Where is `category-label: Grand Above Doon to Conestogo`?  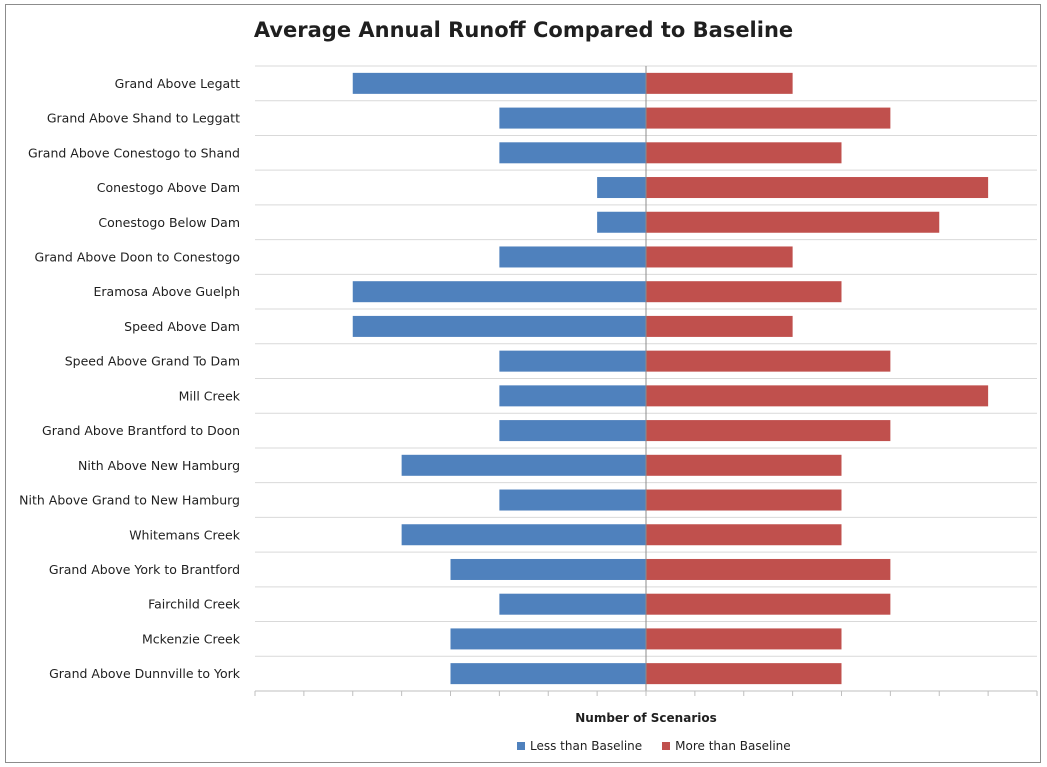
category-label: Grand Above Doon to Conestogo is located at coordinates (137, 256).